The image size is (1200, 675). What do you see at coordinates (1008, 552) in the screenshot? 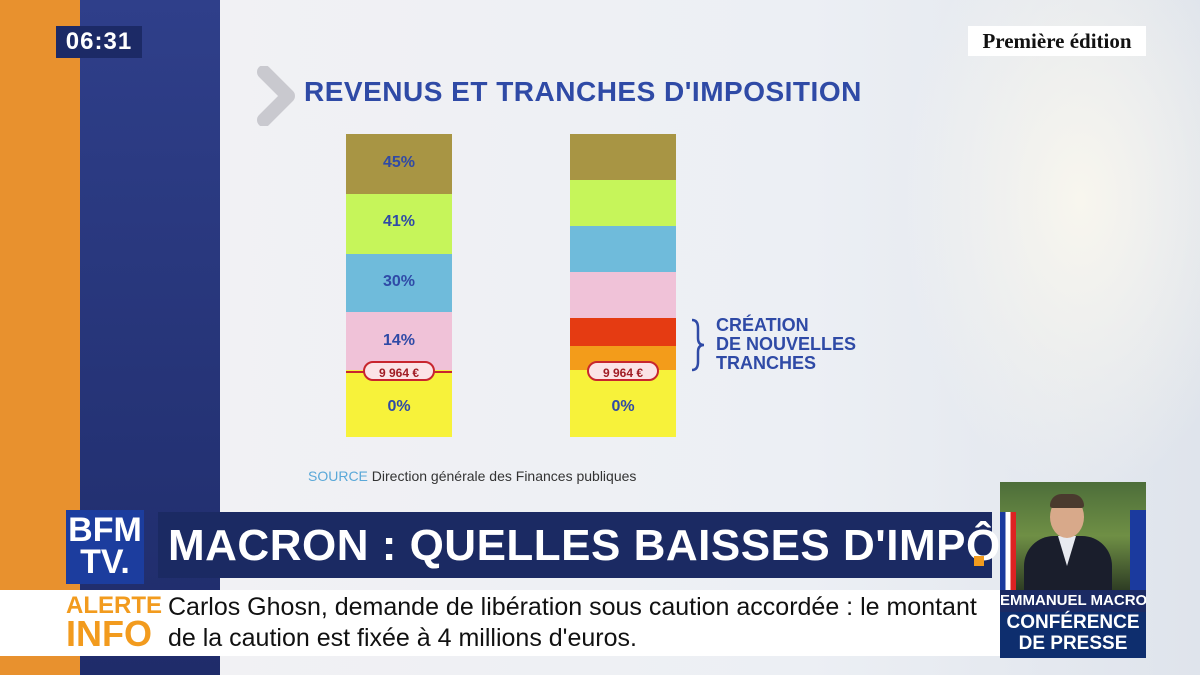
I see `french-flag-icon` at bounding box center [1008, 552].